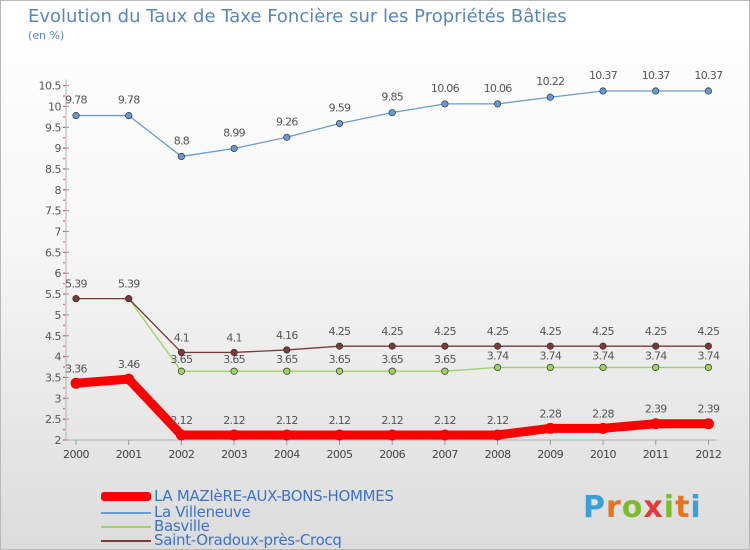  Describe the element at coordinates (709, 409) in the screenshot. I see `data-label: 2.39` at that location.